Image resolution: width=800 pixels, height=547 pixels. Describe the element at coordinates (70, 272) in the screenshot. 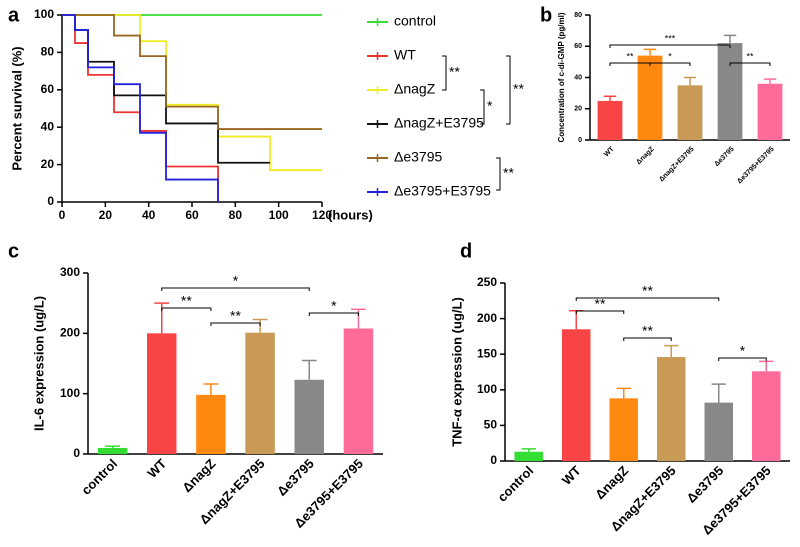

I see `y-tick-label: 300` at that location.